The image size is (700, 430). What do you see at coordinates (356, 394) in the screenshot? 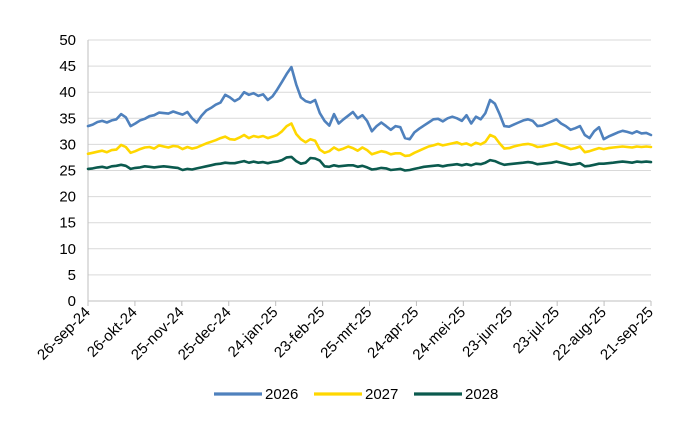
I see `legend: 2026 2027 2028` at bounding box center [356, 394].